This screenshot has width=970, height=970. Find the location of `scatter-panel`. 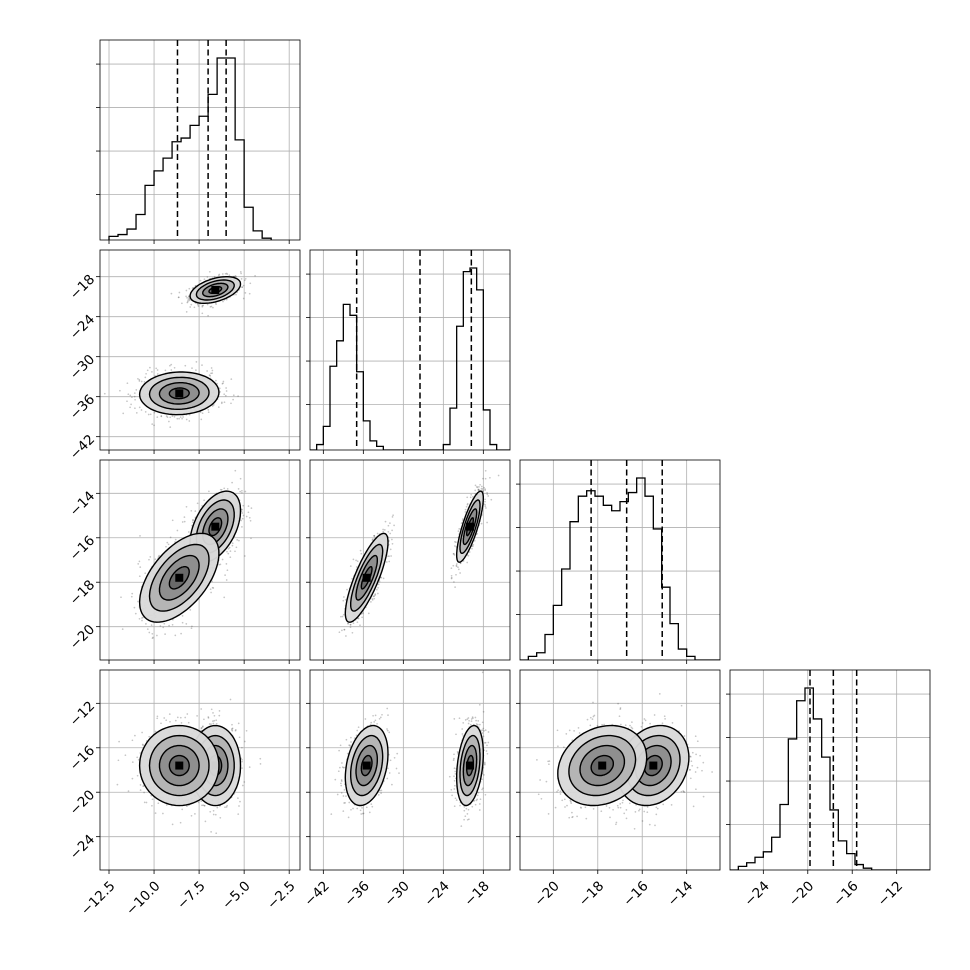

scatter-panel is located at coordinates (198, 561).